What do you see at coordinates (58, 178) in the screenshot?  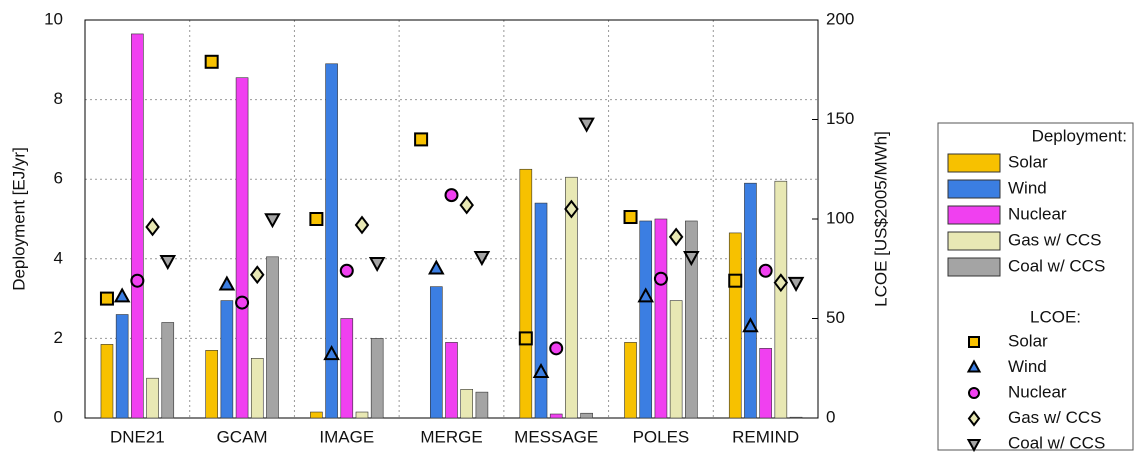 I see `y-tick-label: 6` at bounding box center [58, 178].